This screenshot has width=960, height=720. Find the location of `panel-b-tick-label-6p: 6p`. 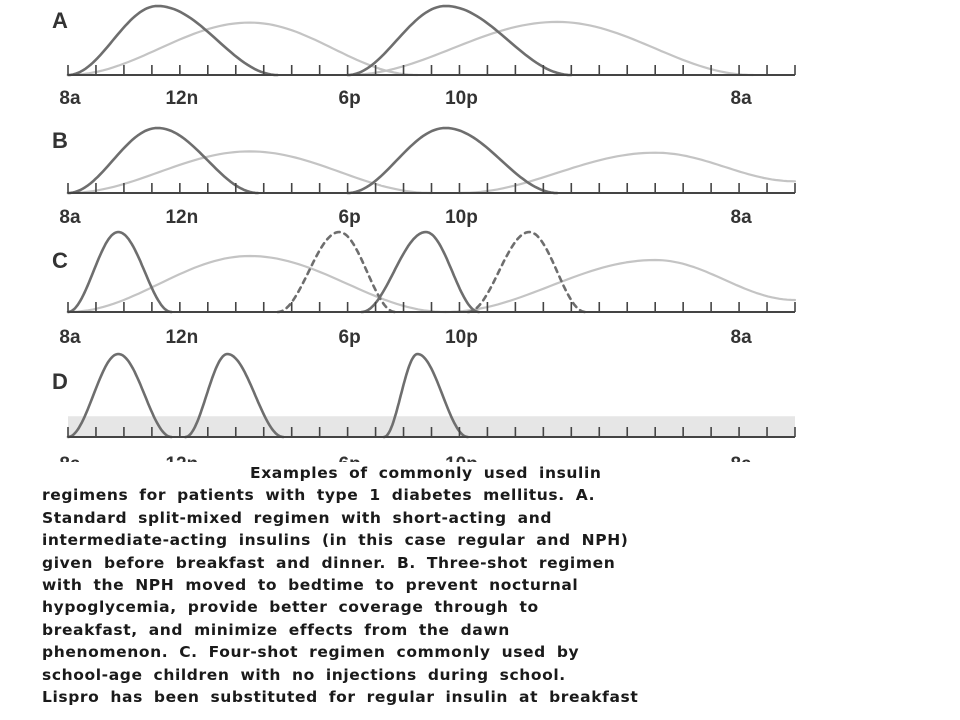

panel-b-tick-label-6p: 6p is located at coordinates (350, 217).